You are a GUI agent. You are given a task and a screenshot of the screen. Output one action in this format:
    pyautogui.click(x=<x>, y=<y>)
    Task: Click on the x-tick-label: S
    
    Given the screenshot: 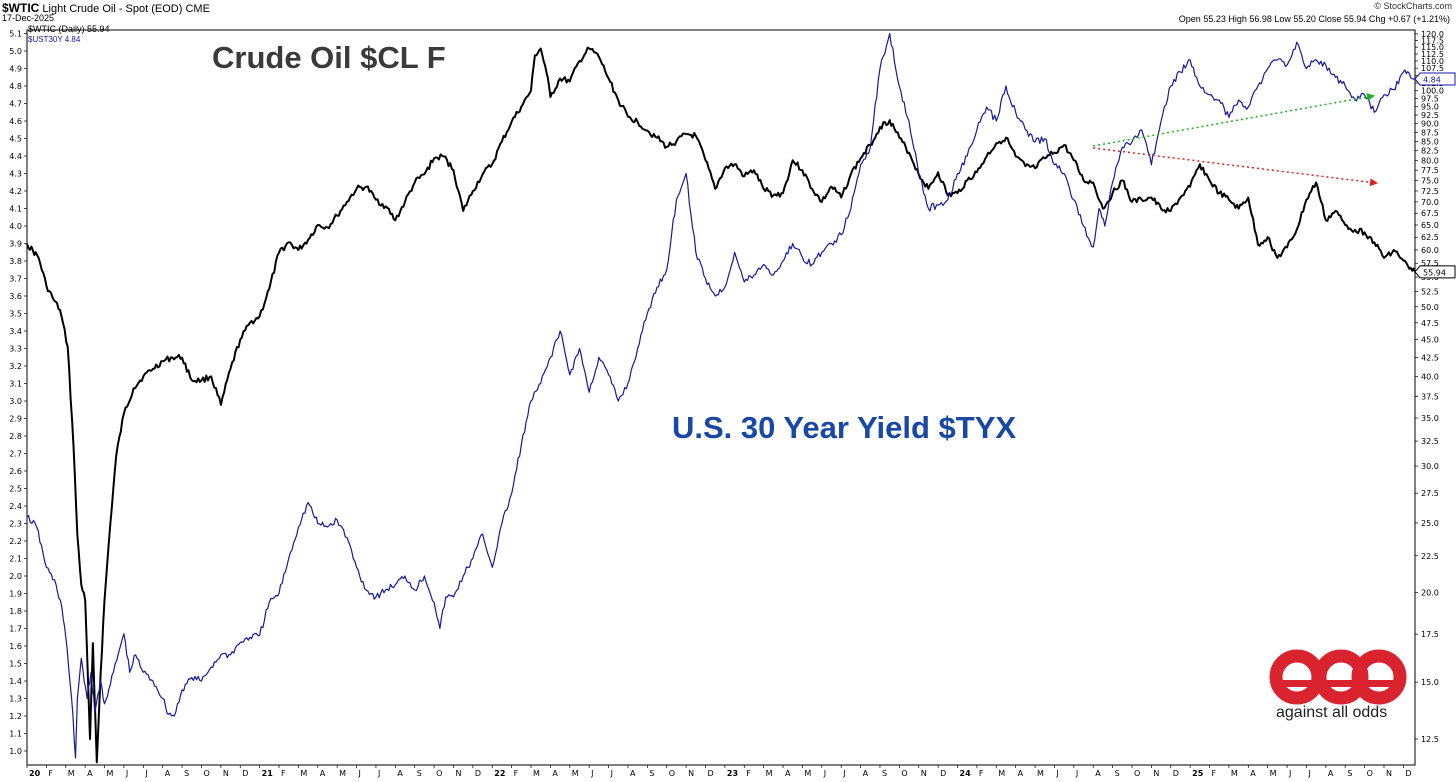 What is the action you would take?
    pyautogui.click(x=419, y=773)
    